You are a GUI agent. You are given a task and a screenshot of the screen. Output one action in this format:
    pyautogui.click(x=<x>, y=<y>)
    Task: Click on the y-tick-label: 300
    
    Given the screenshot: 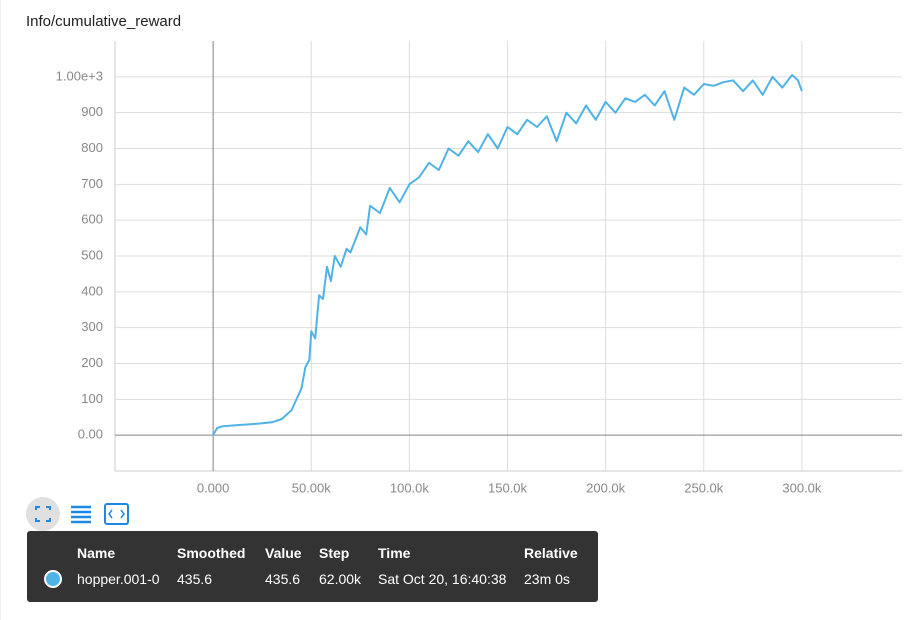 What is the action you would take?
    pyautogui.click(x=92, y=326)
    